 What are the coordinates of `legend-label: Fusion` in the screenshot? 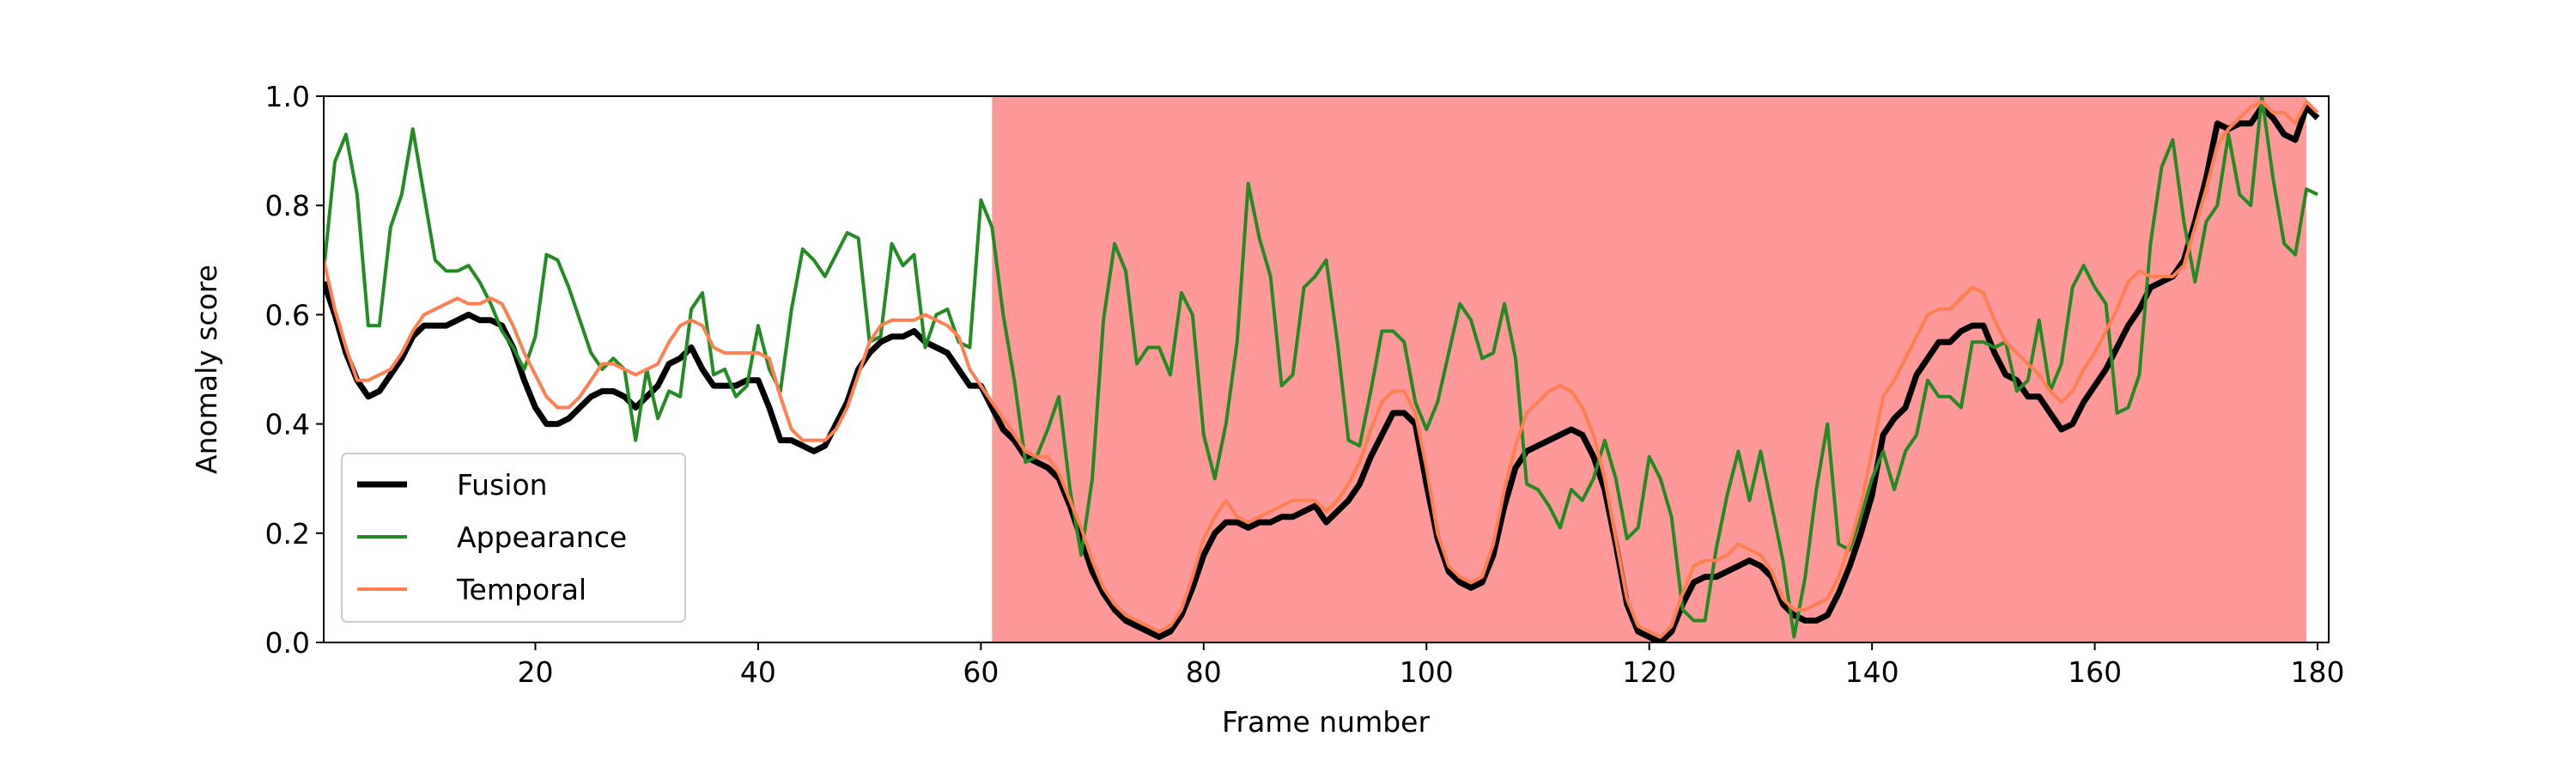 It's located at (503, 485).